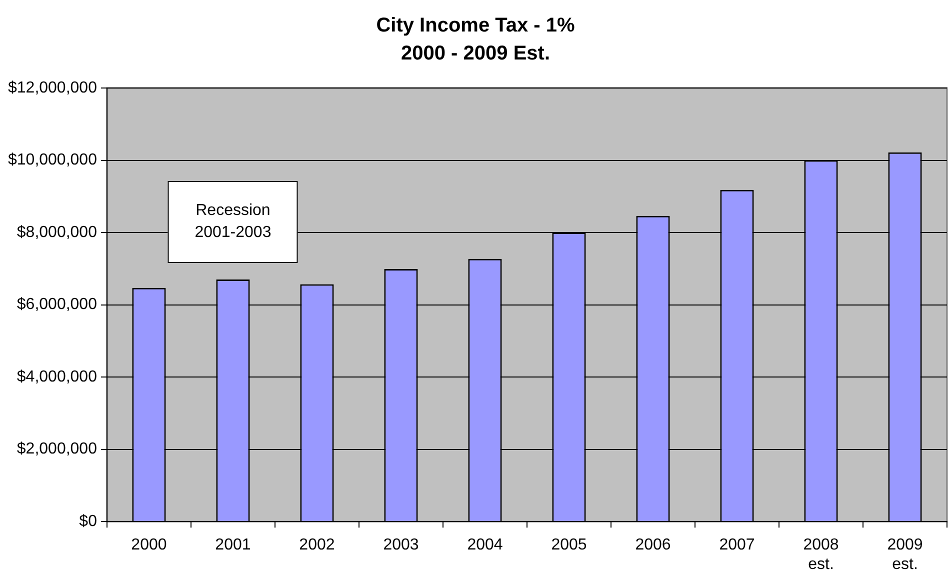  I want to click on note-box: Recession 2001-2003, so click(233, 222).